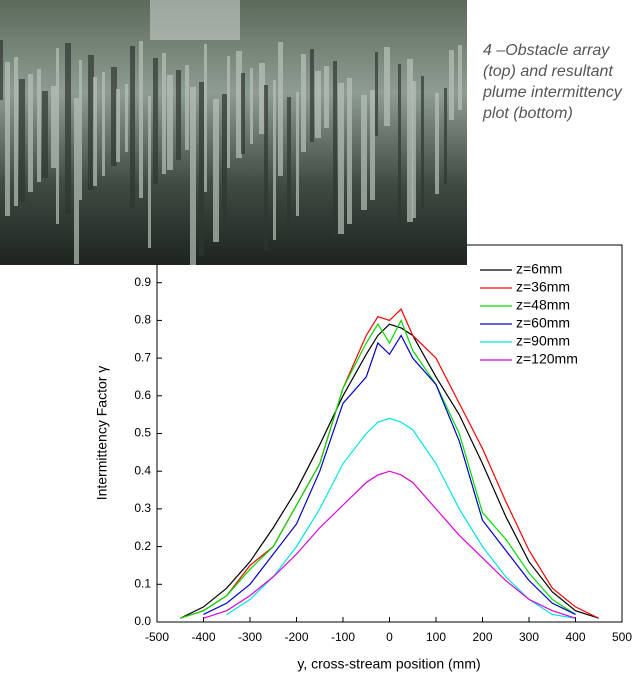 Image resolution: width=639 pixels, height=687 pixels. What do you see at coordinates (142, 395) in the screenshot?
I see `y-tick-label: 0.6` at bounding box center [142, 395].